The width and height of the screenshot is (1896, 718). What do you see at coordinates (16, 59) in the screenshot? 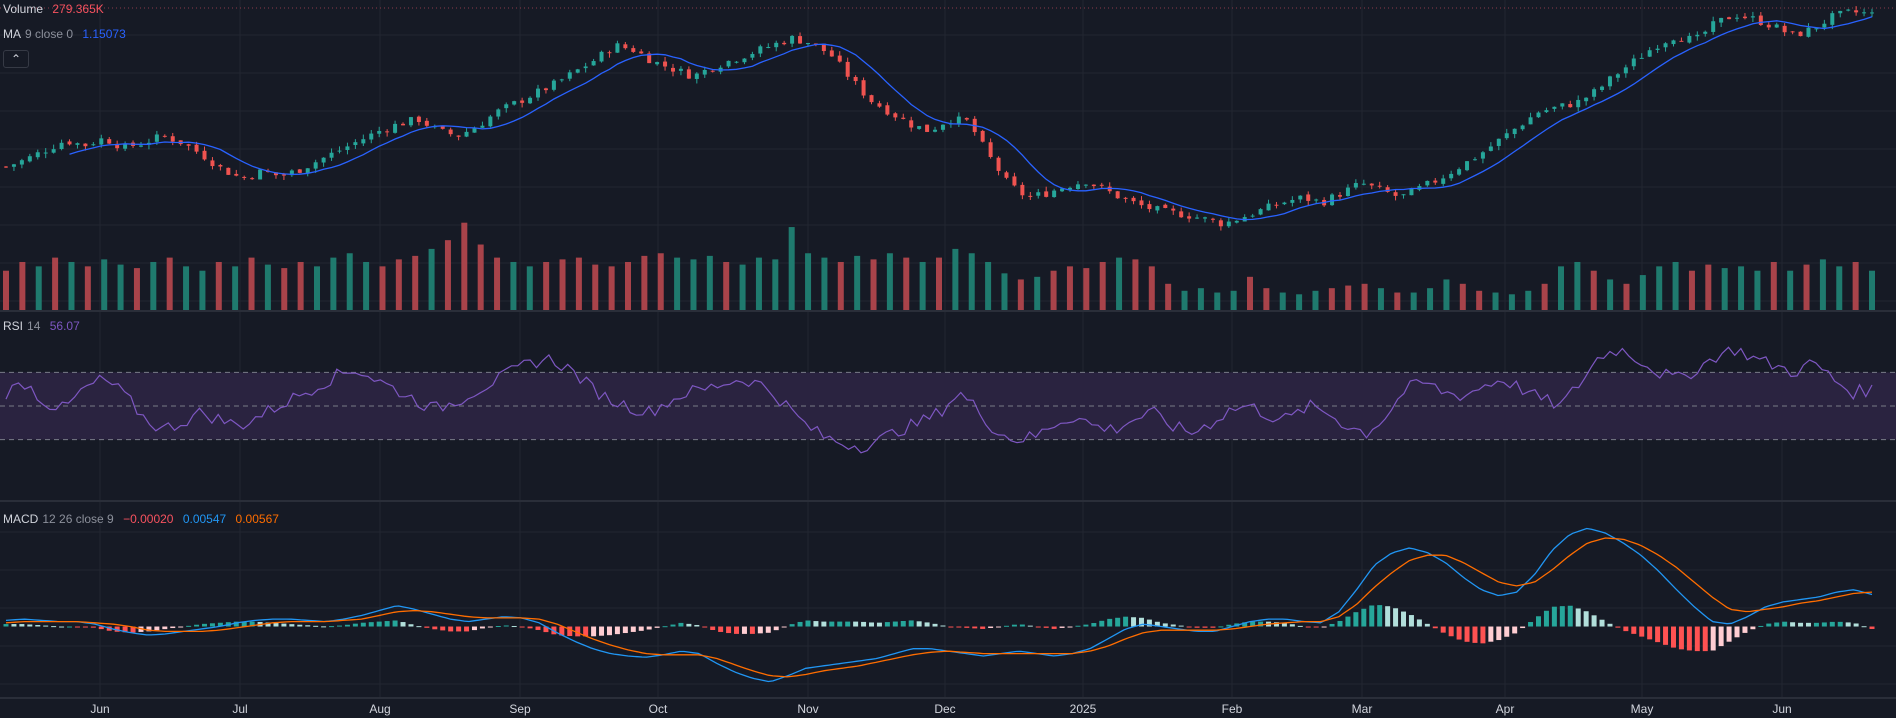
I see `collapse-legend-button: ⌃` at bounding box center [16, 59].